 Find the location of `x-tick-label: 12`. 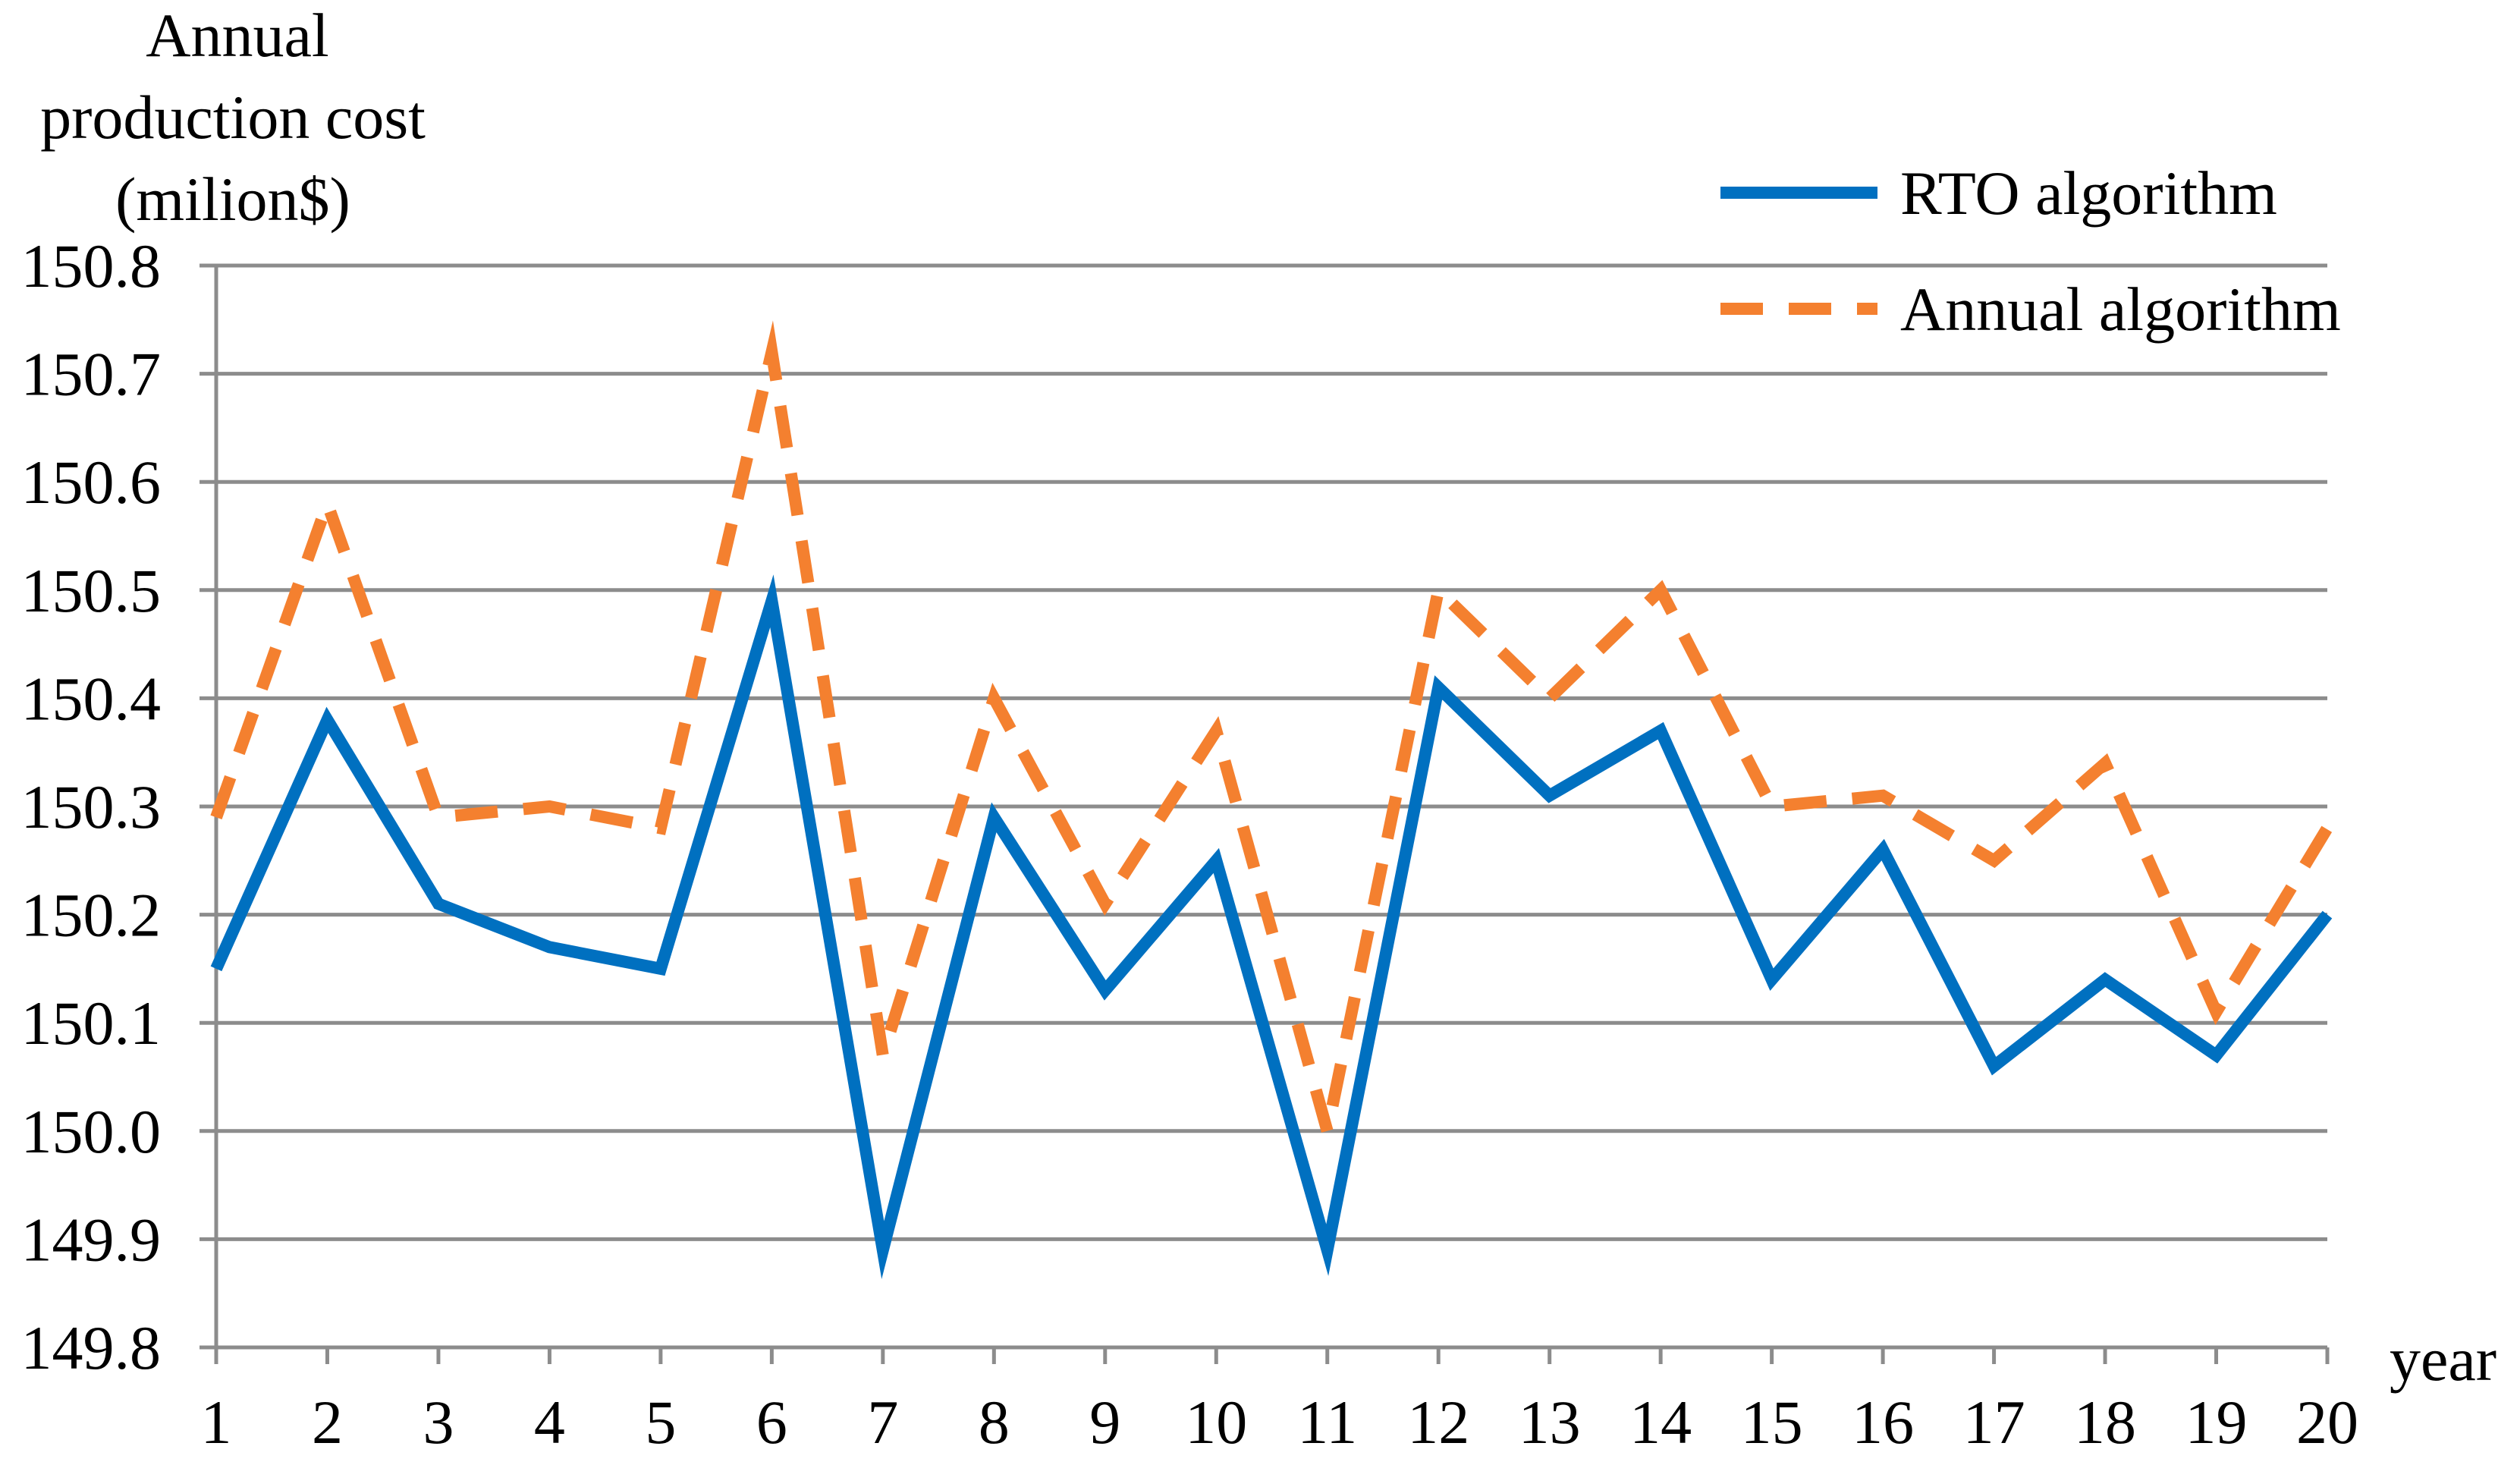

x-tick-label: 12 is located at coordinates (1438, 1422).